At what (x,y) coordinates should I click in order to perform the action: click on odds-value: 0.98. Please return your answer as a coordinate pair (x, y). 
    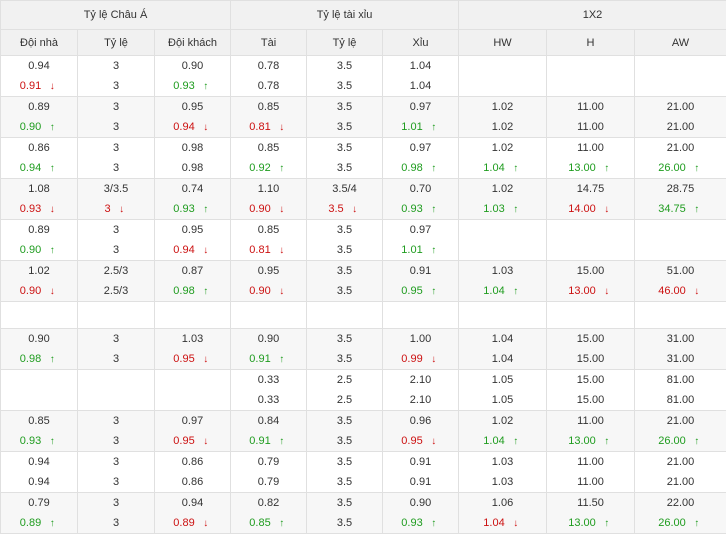
    Looking at the image, I should click on (192, 148).